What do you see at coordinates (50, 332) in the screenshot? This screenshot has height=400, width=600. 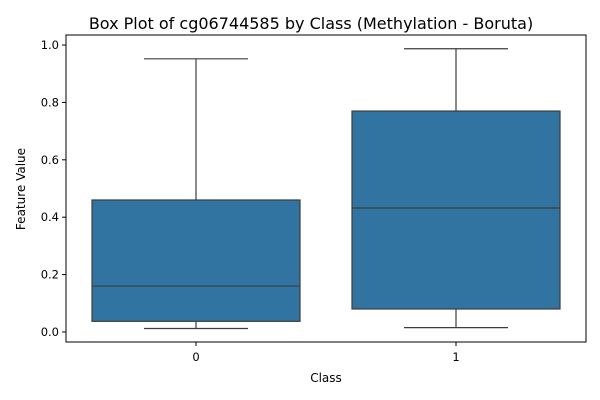 I see `y-tick-label: 0.0` at bounding box center [50, 332].